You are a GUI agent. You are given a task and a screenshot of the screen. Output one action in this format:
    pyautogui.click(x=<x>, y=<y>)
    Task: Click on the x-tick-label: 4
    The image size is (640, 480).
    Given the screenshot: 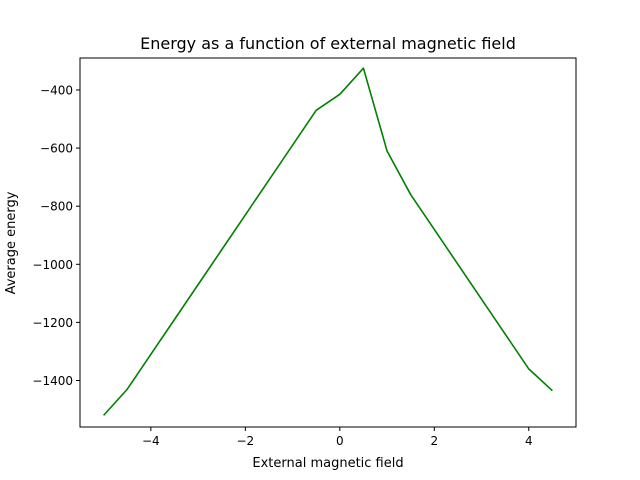 What is the action you would take?
    pyautogui.click(x=529, y=441)
    